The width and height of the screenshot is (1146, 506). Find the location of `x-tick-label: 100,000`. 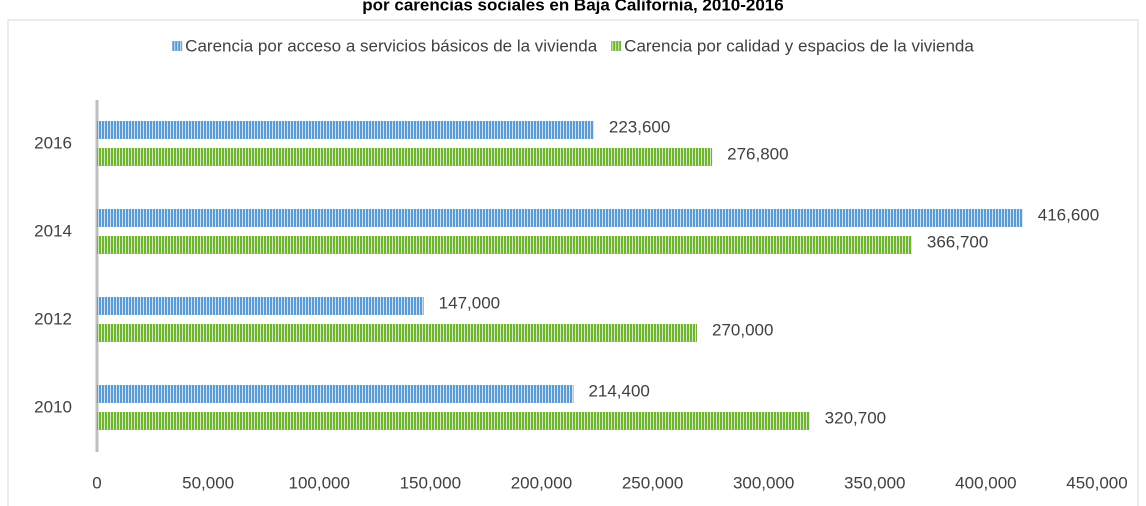

x-tick-label: 100,000 is located at coordinates (318, 482).